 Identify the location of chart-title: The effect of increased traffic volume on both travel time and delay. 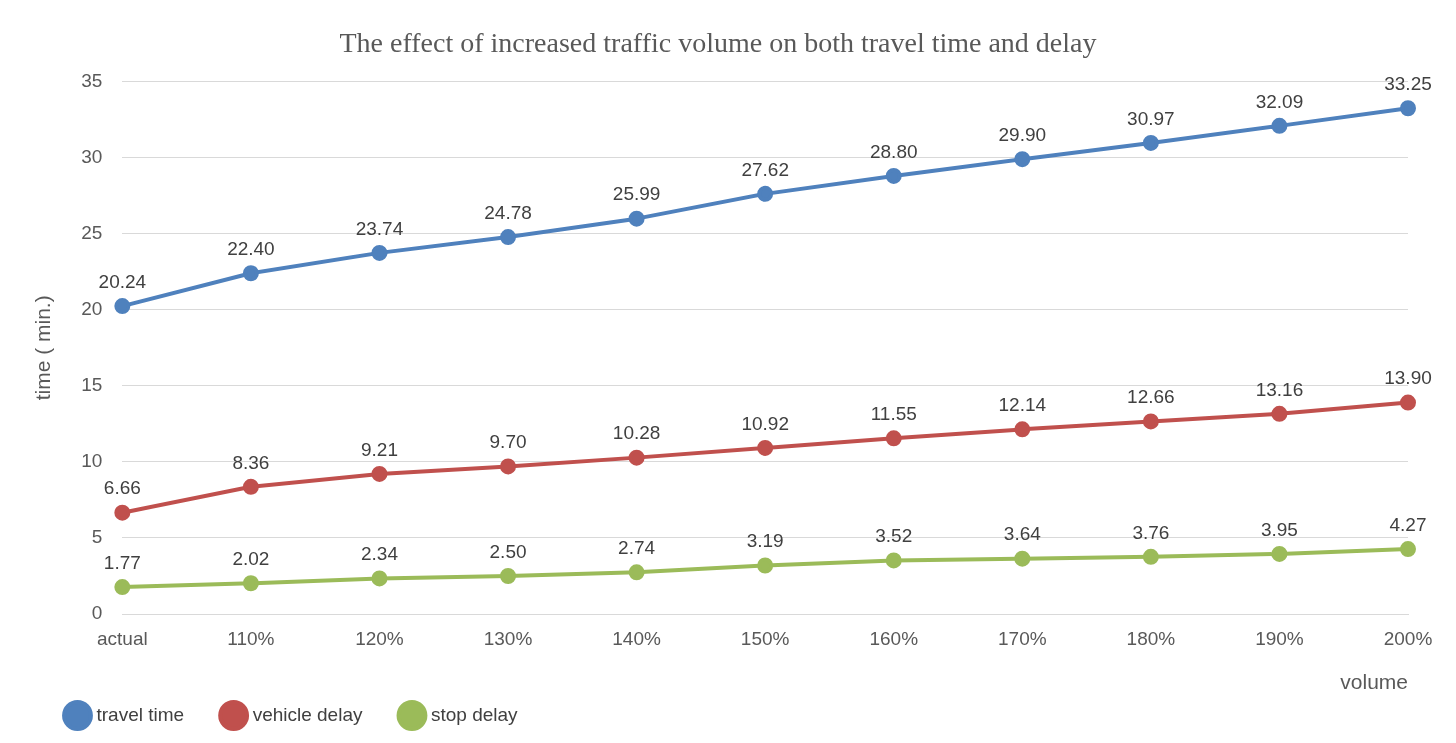
(718, 43).